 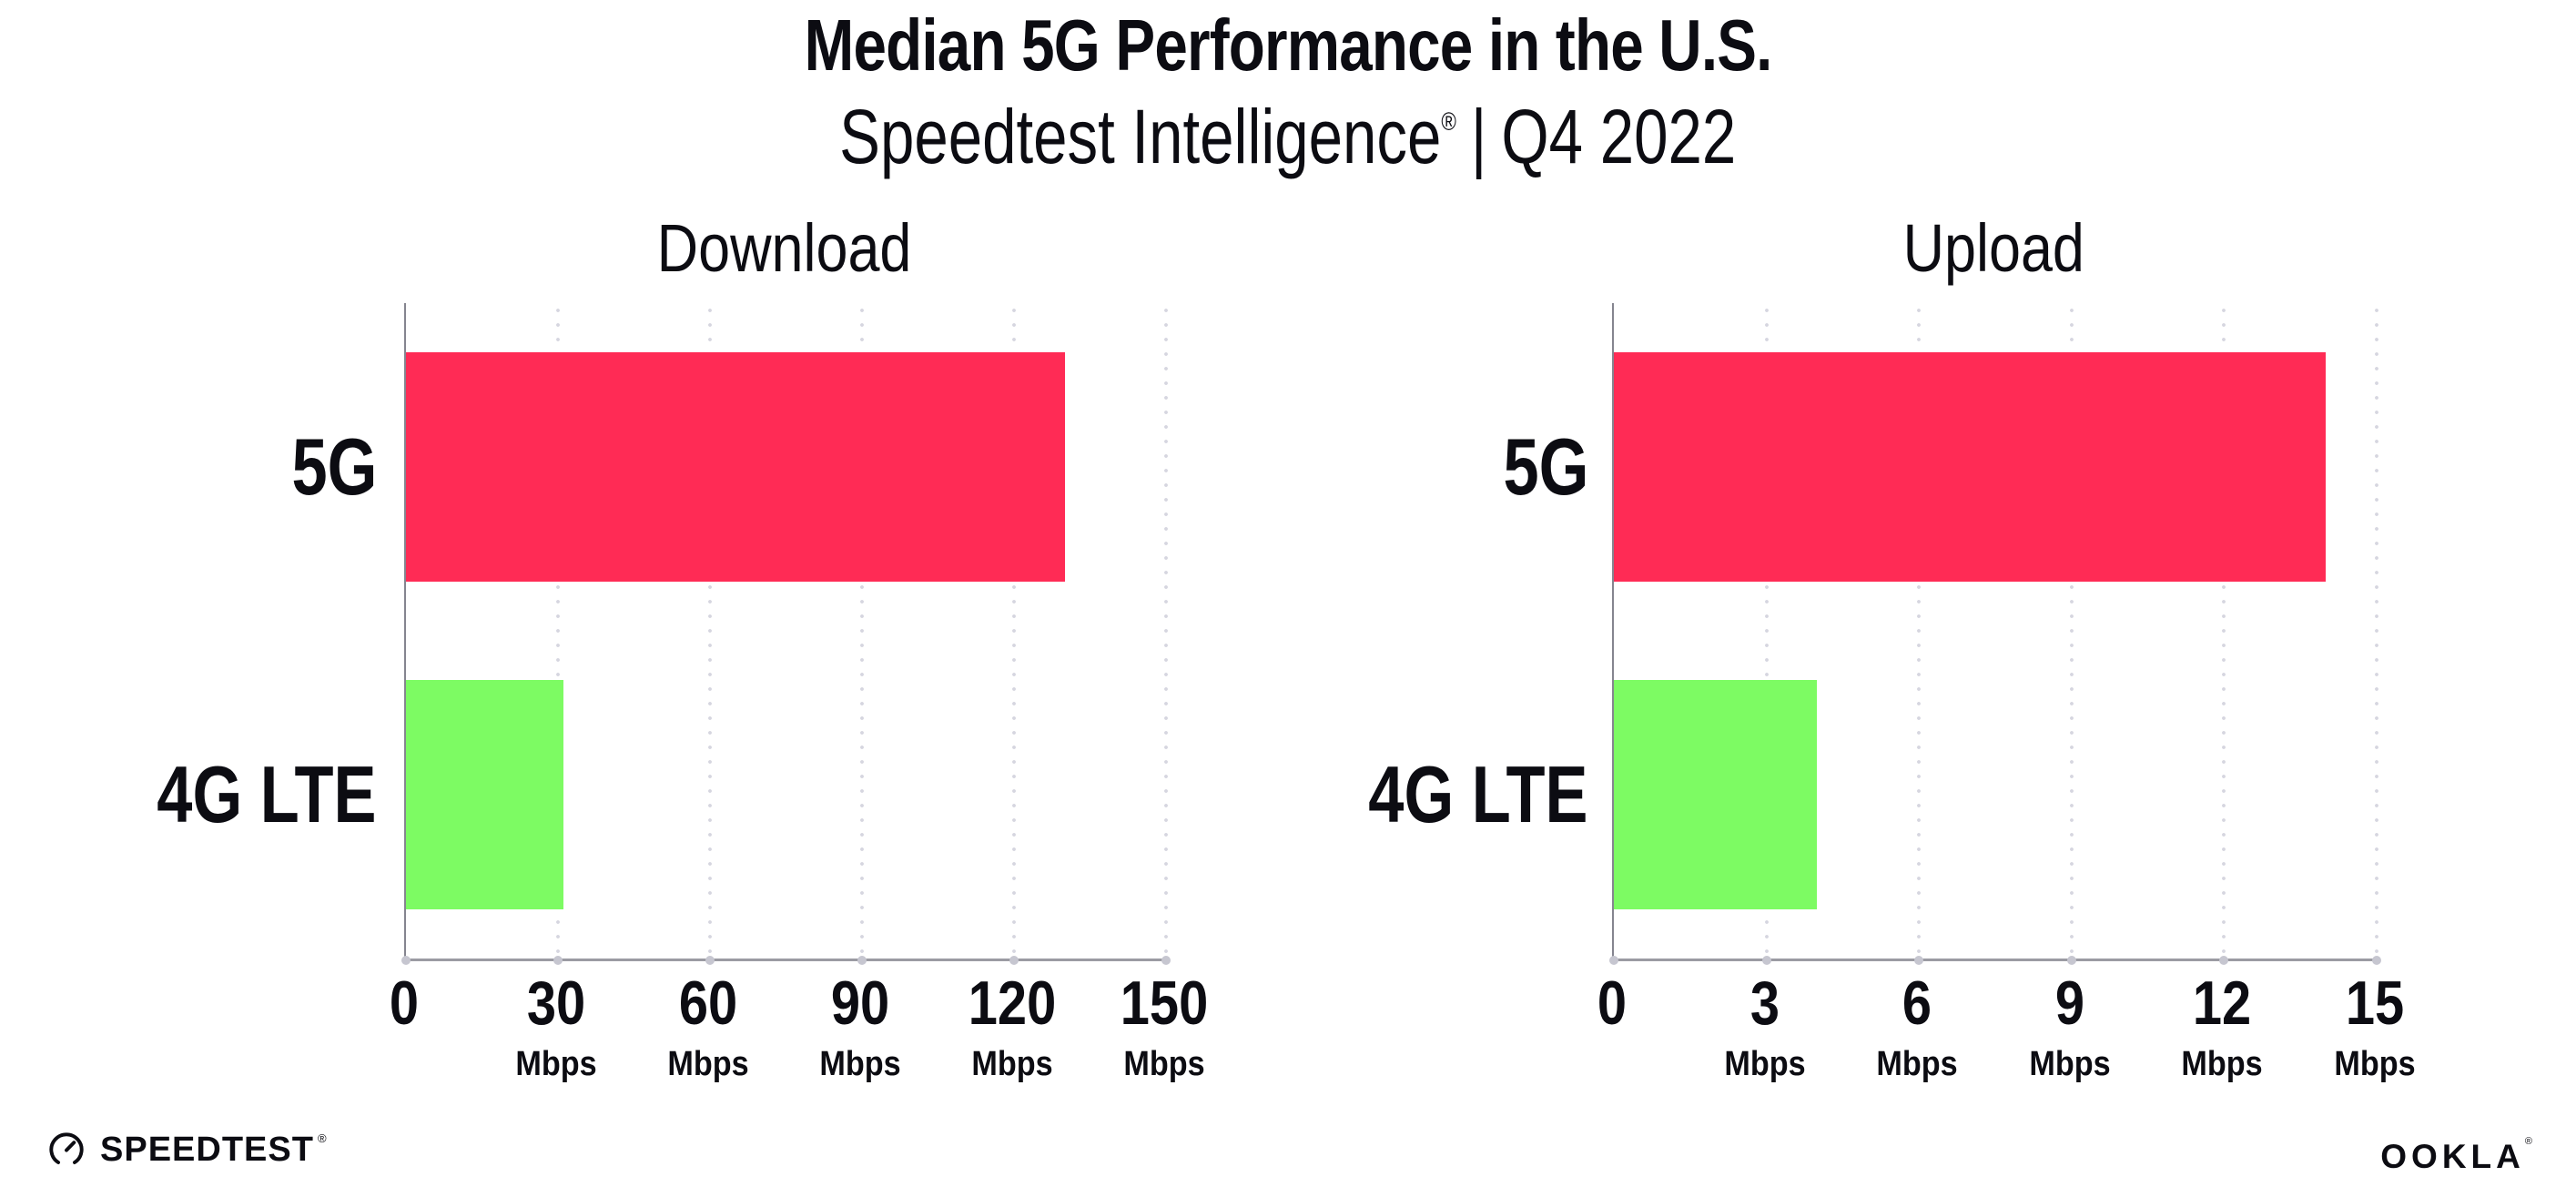 What do you see at coordinates (188, 631) in the screenshot?
I see `download-category-labels: 5G 4G LTE` at bounding box center [188, 631].